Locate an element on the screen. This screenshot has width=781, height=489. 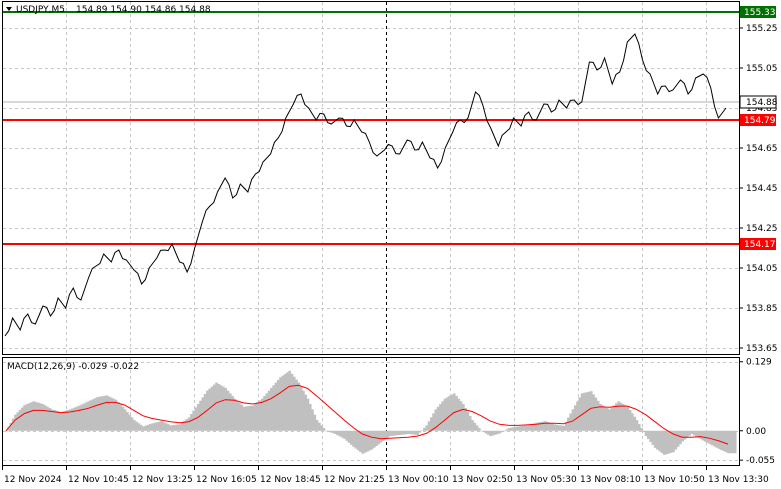
dropdown-triangle-icon is located at coordinates (9, 9).